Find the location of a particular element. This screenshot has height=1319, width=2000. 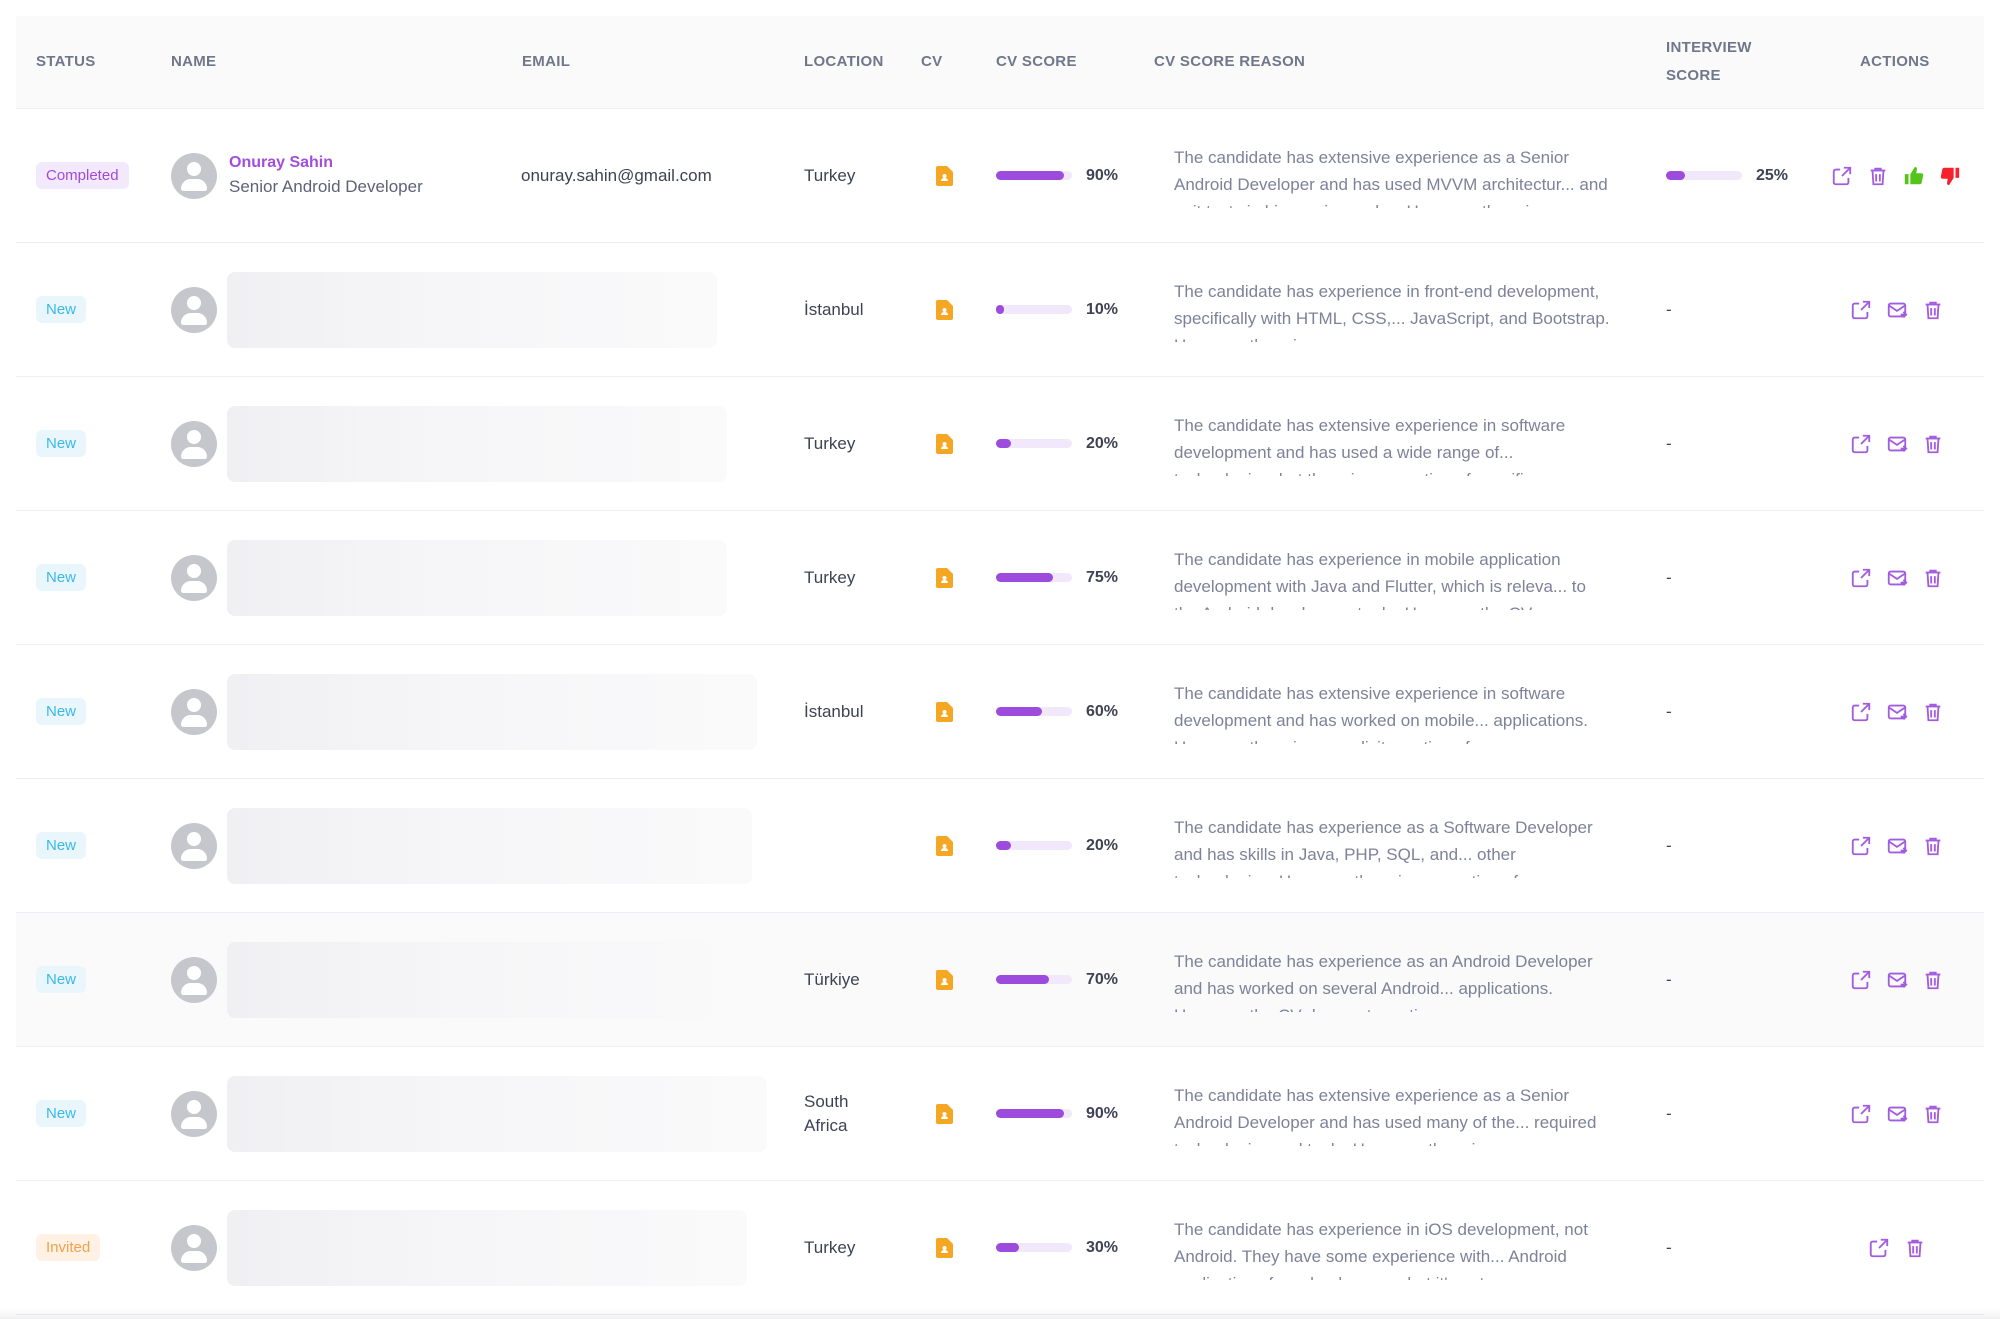

actions-group is located at coordinates (1897, 310).